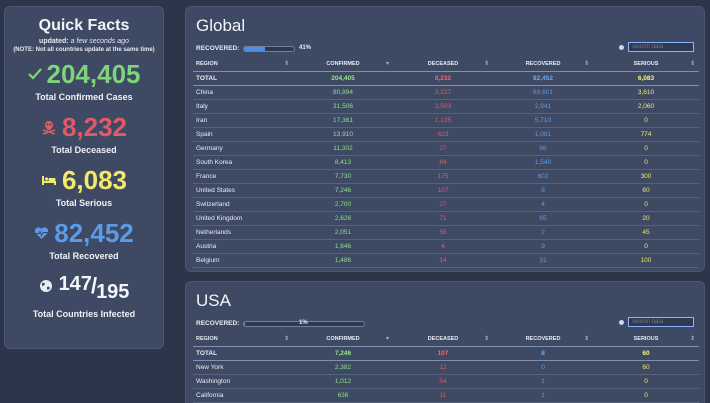 The height and width of the screenshot is (403, 710). What do you see at coordinates (446, 204) in the screenshot?
I see `table-row: Switzerland 2,700 27 4 0` at bounding box center [446, 204].